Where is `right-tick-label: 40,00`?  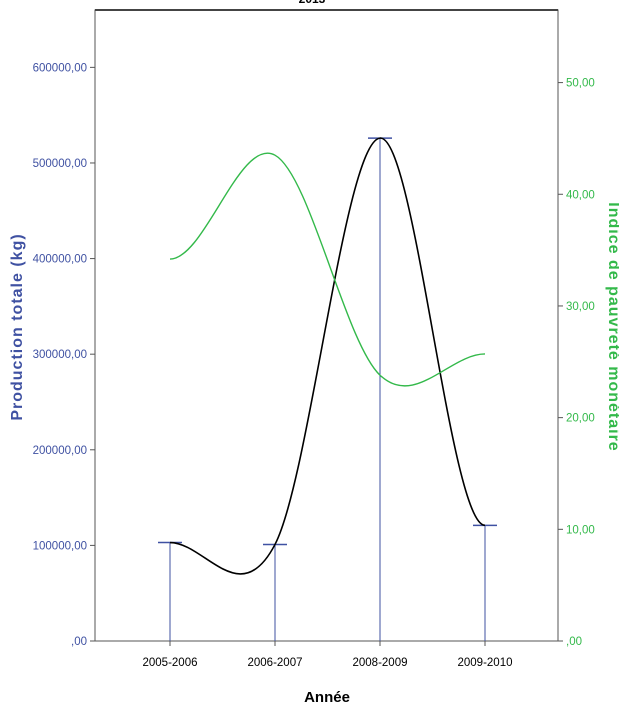 right-tick-label: 40,00 is located at coordinates (580, 195).